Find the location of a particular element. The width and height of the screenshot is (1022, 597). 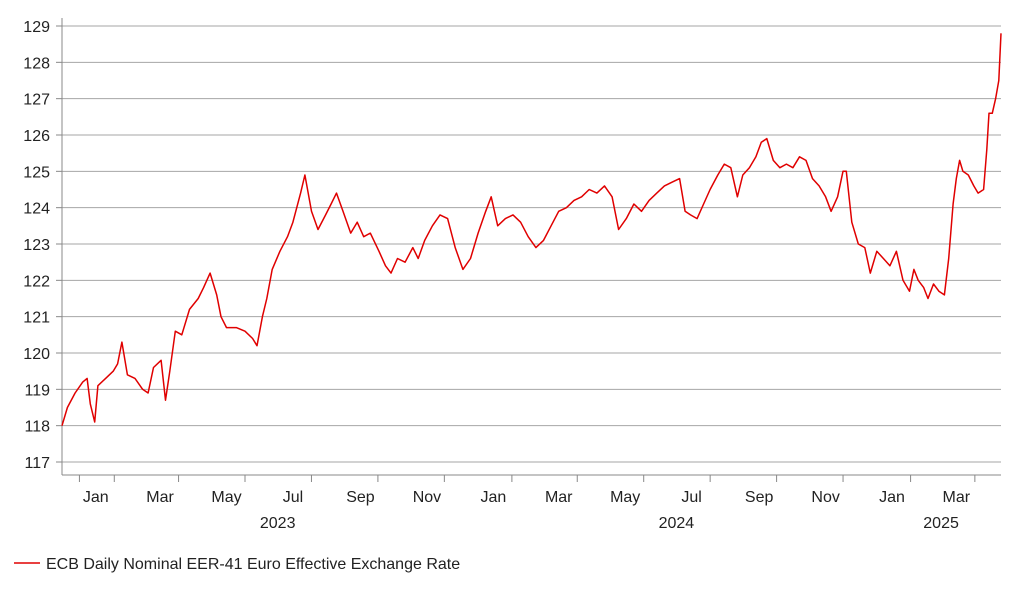

y-tick-label-126: 126 is located at coordinates (36, 136).